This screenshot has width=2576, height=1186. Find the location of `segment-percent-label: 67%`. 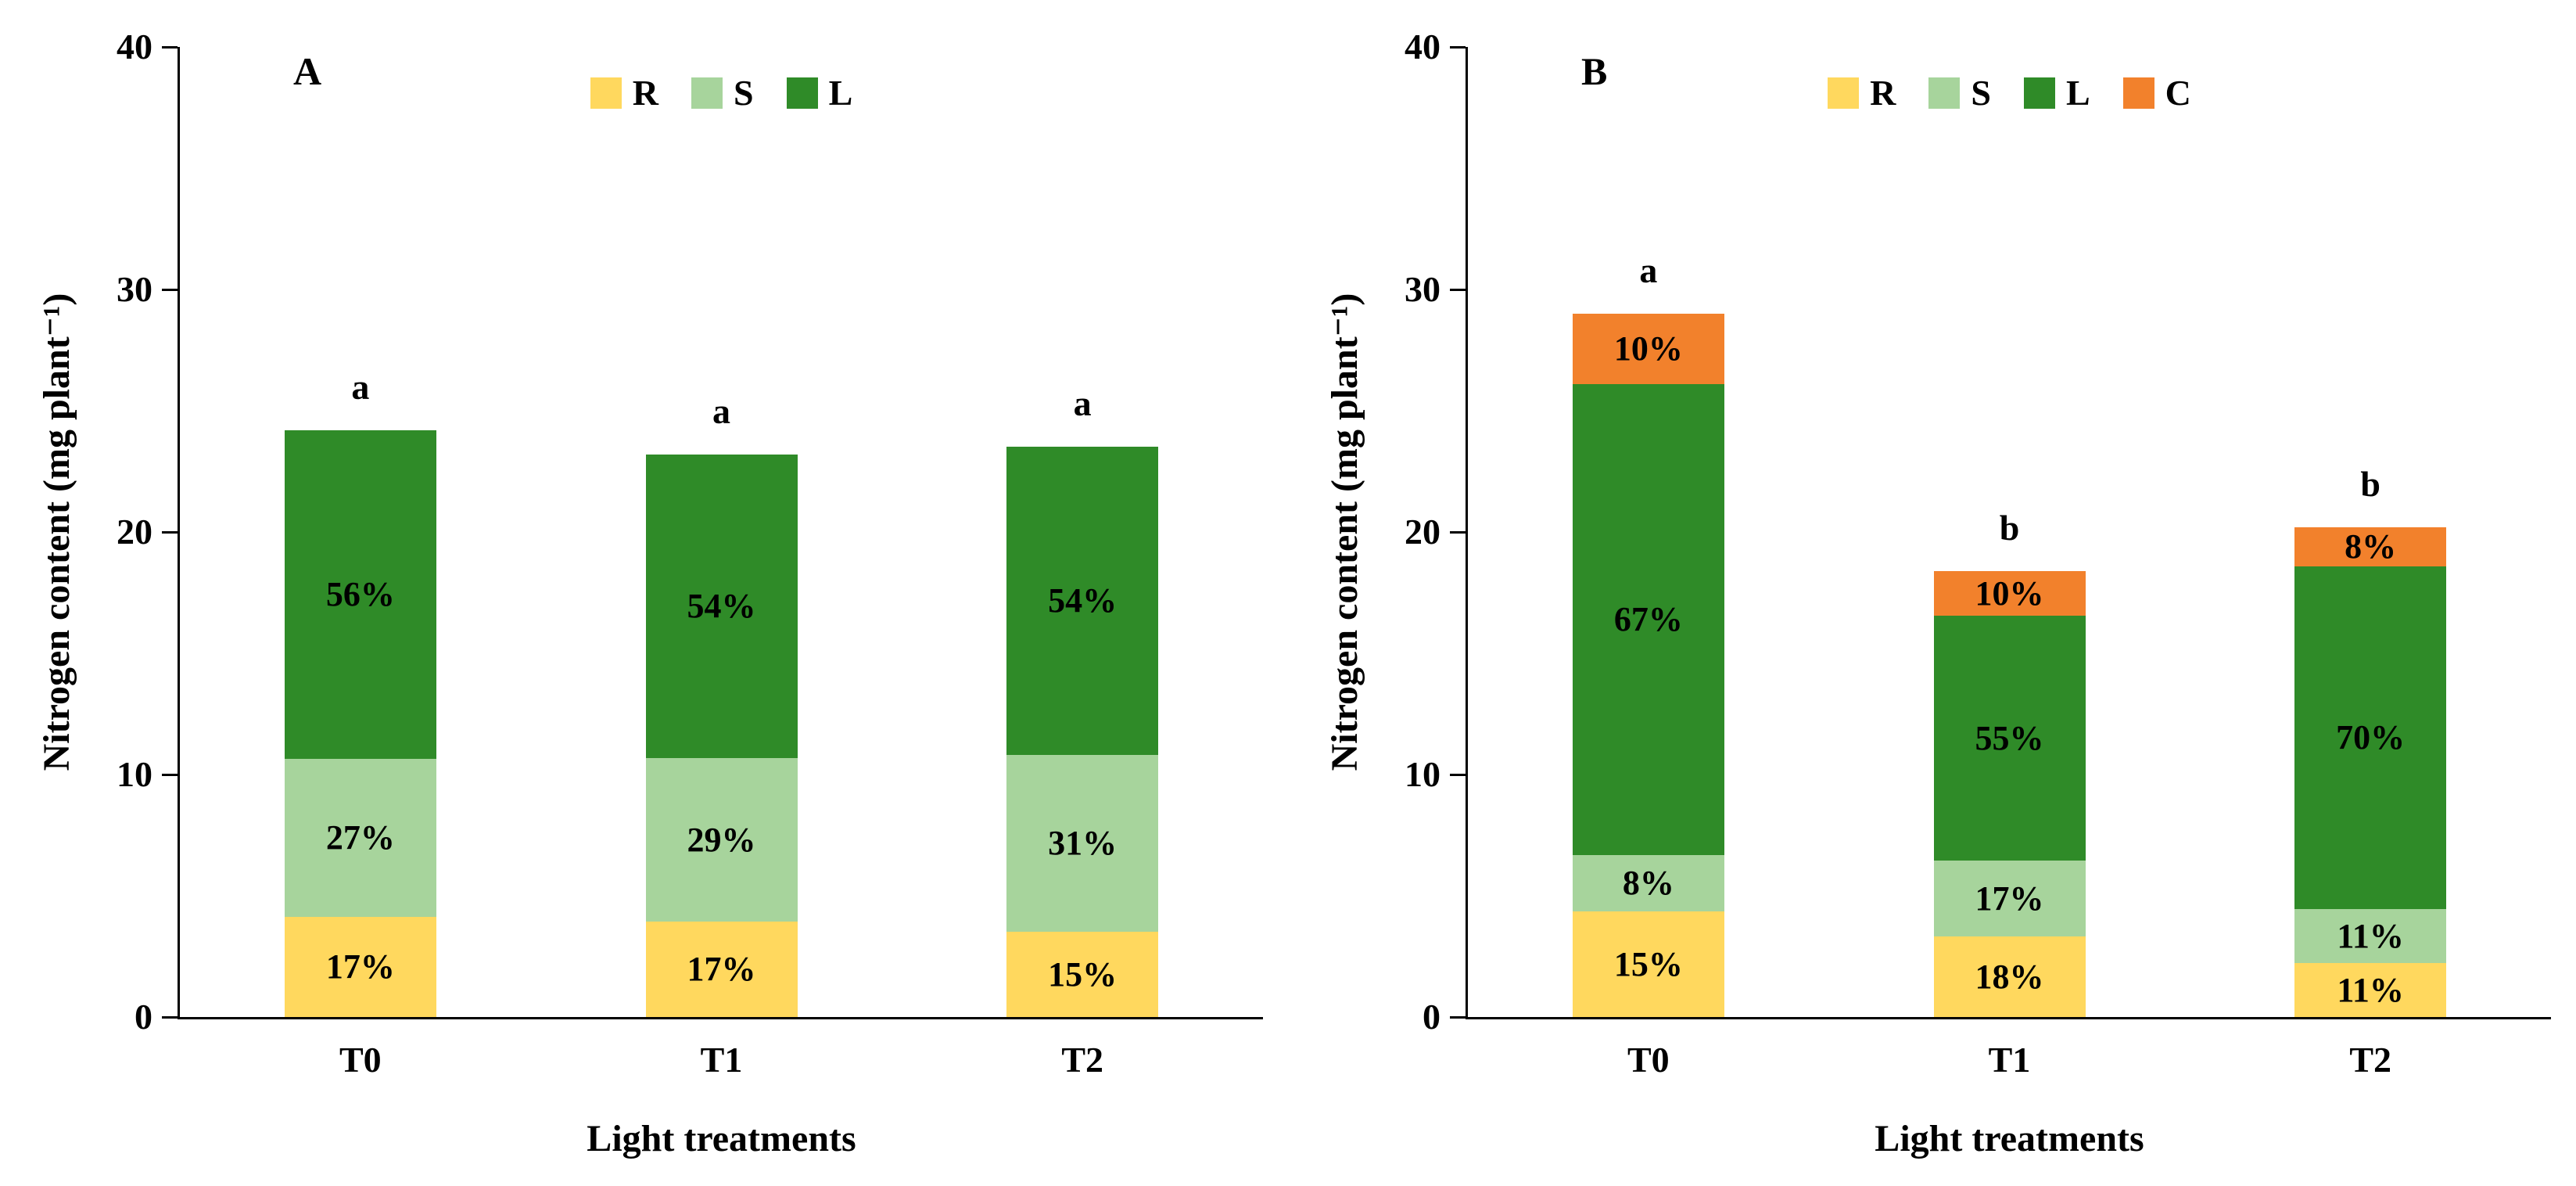

segment-percent-label: 67% is located at coordinates (1648, 619).